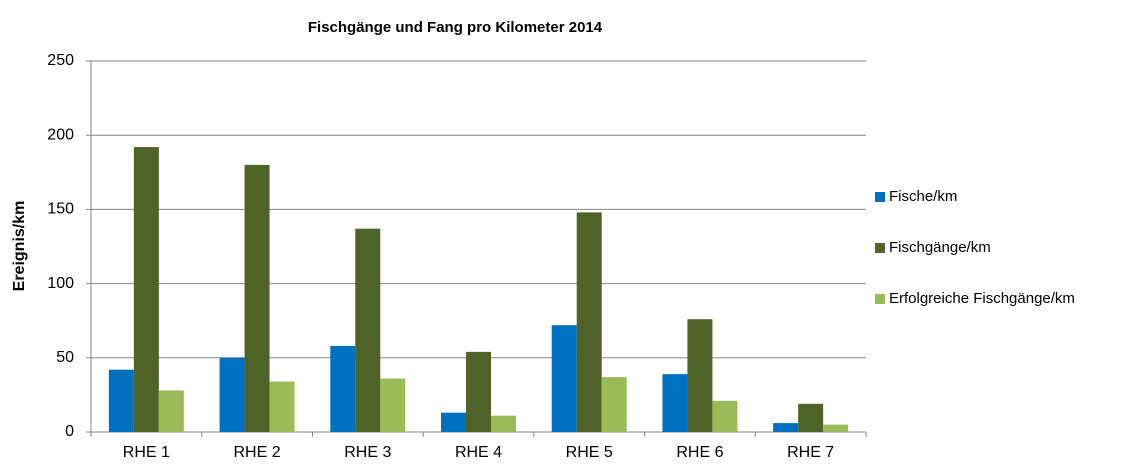 This screenshot has height=464, width=1142. Describe the element at coordinates (146, 452) in the screenshot. I see `x-tick-label: RHE 1` at that location.